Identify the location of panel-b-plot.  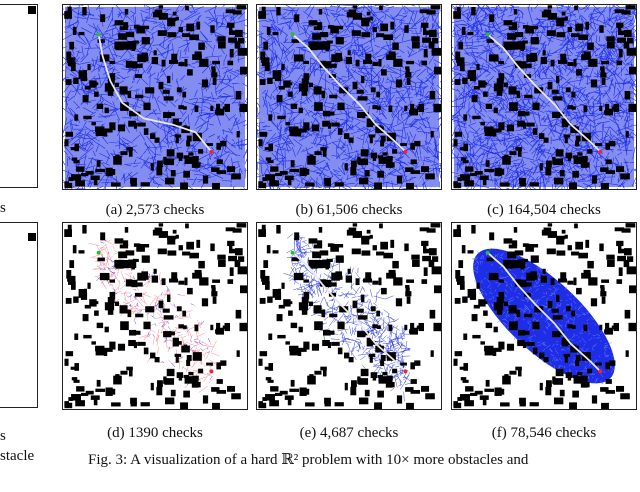
(349, 97).